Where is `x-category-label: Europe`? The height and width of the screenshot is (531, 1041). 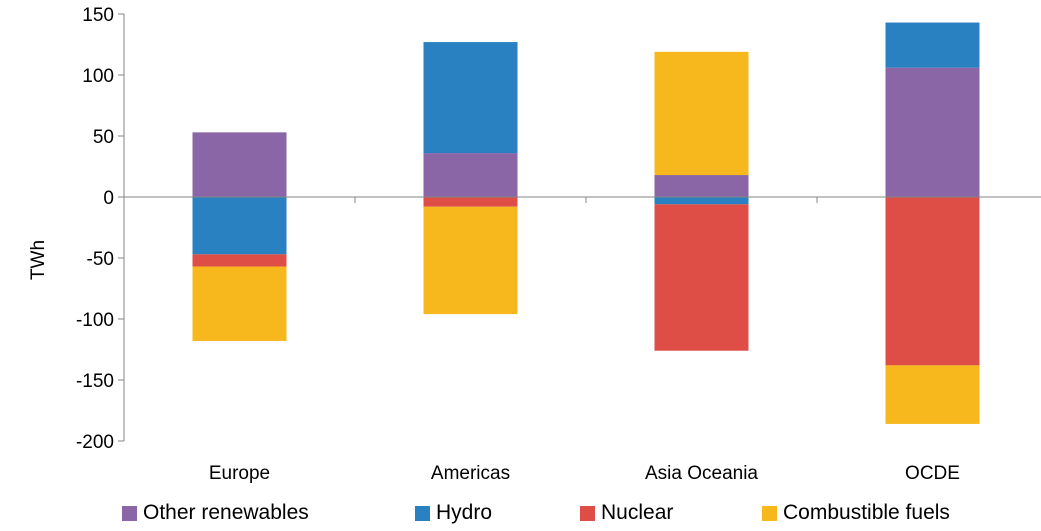
x-category-label: Europe is located at coordinates (239, 473).